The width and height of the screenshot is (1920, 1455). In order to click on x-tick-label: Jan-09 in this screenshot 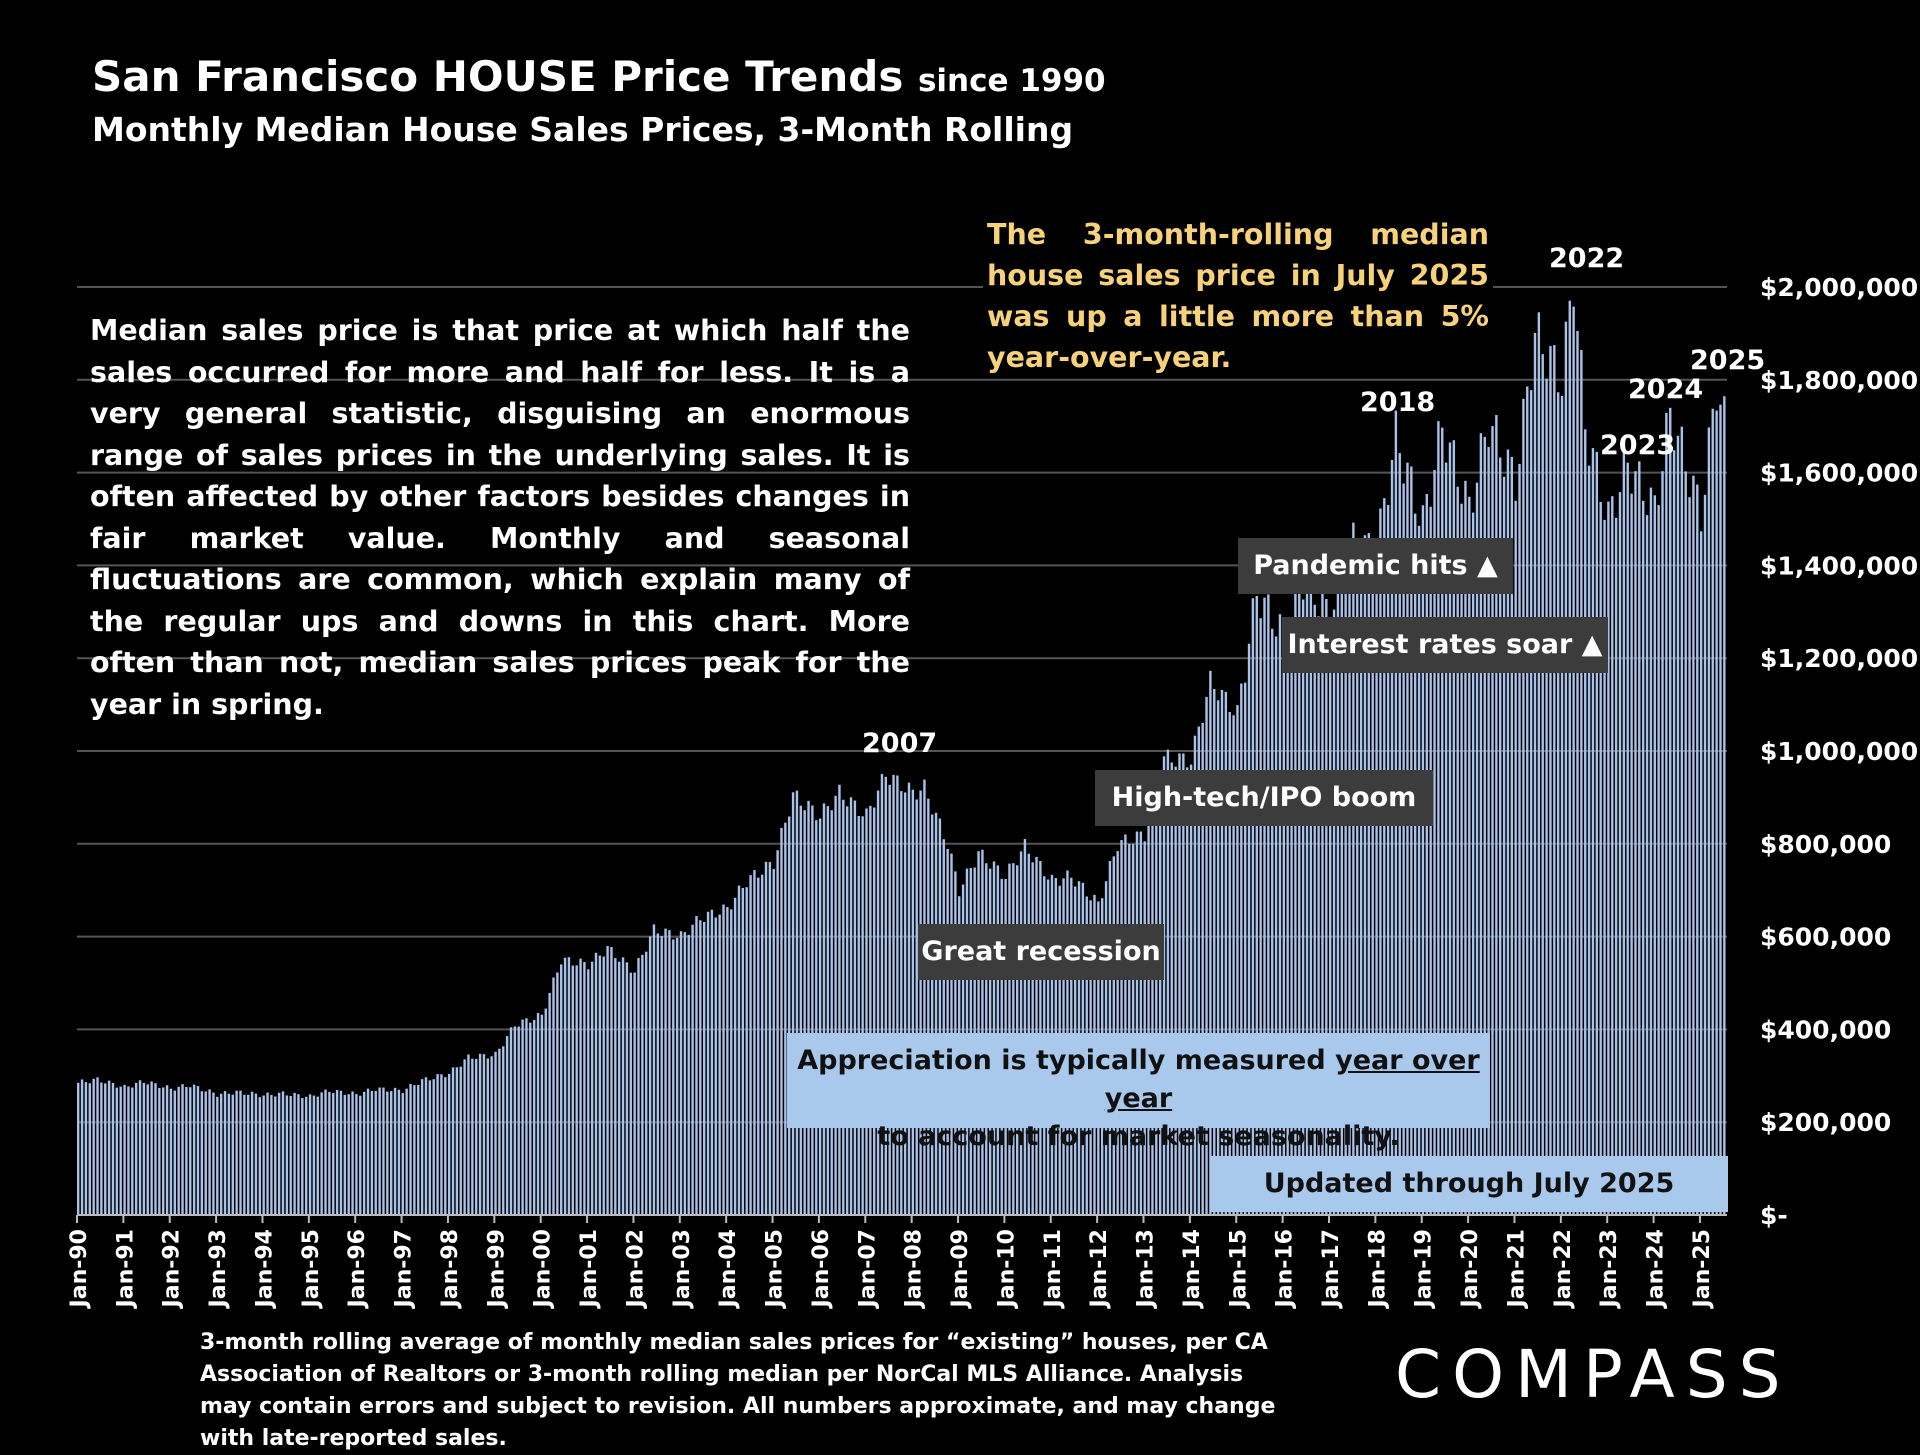, I will do `click(960, 1269)`.